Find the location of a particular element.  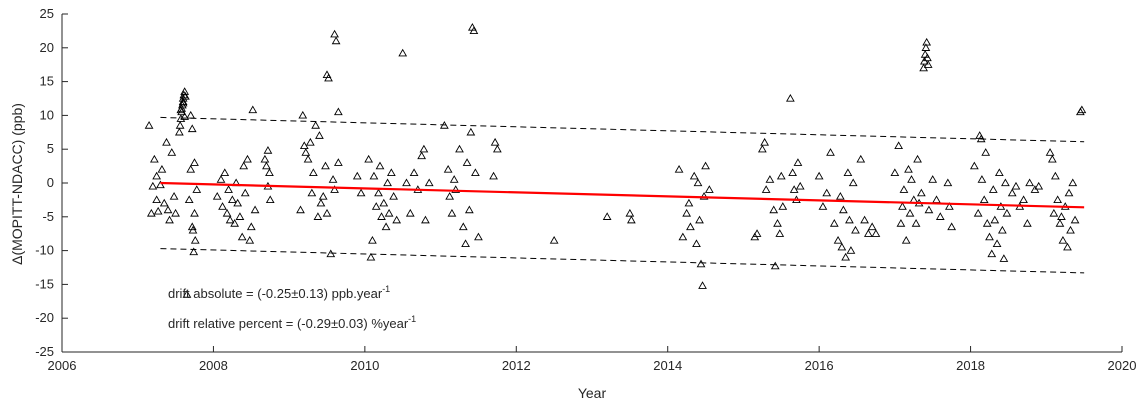

y-tick-label: 15 is located at coordinates (47, 81).